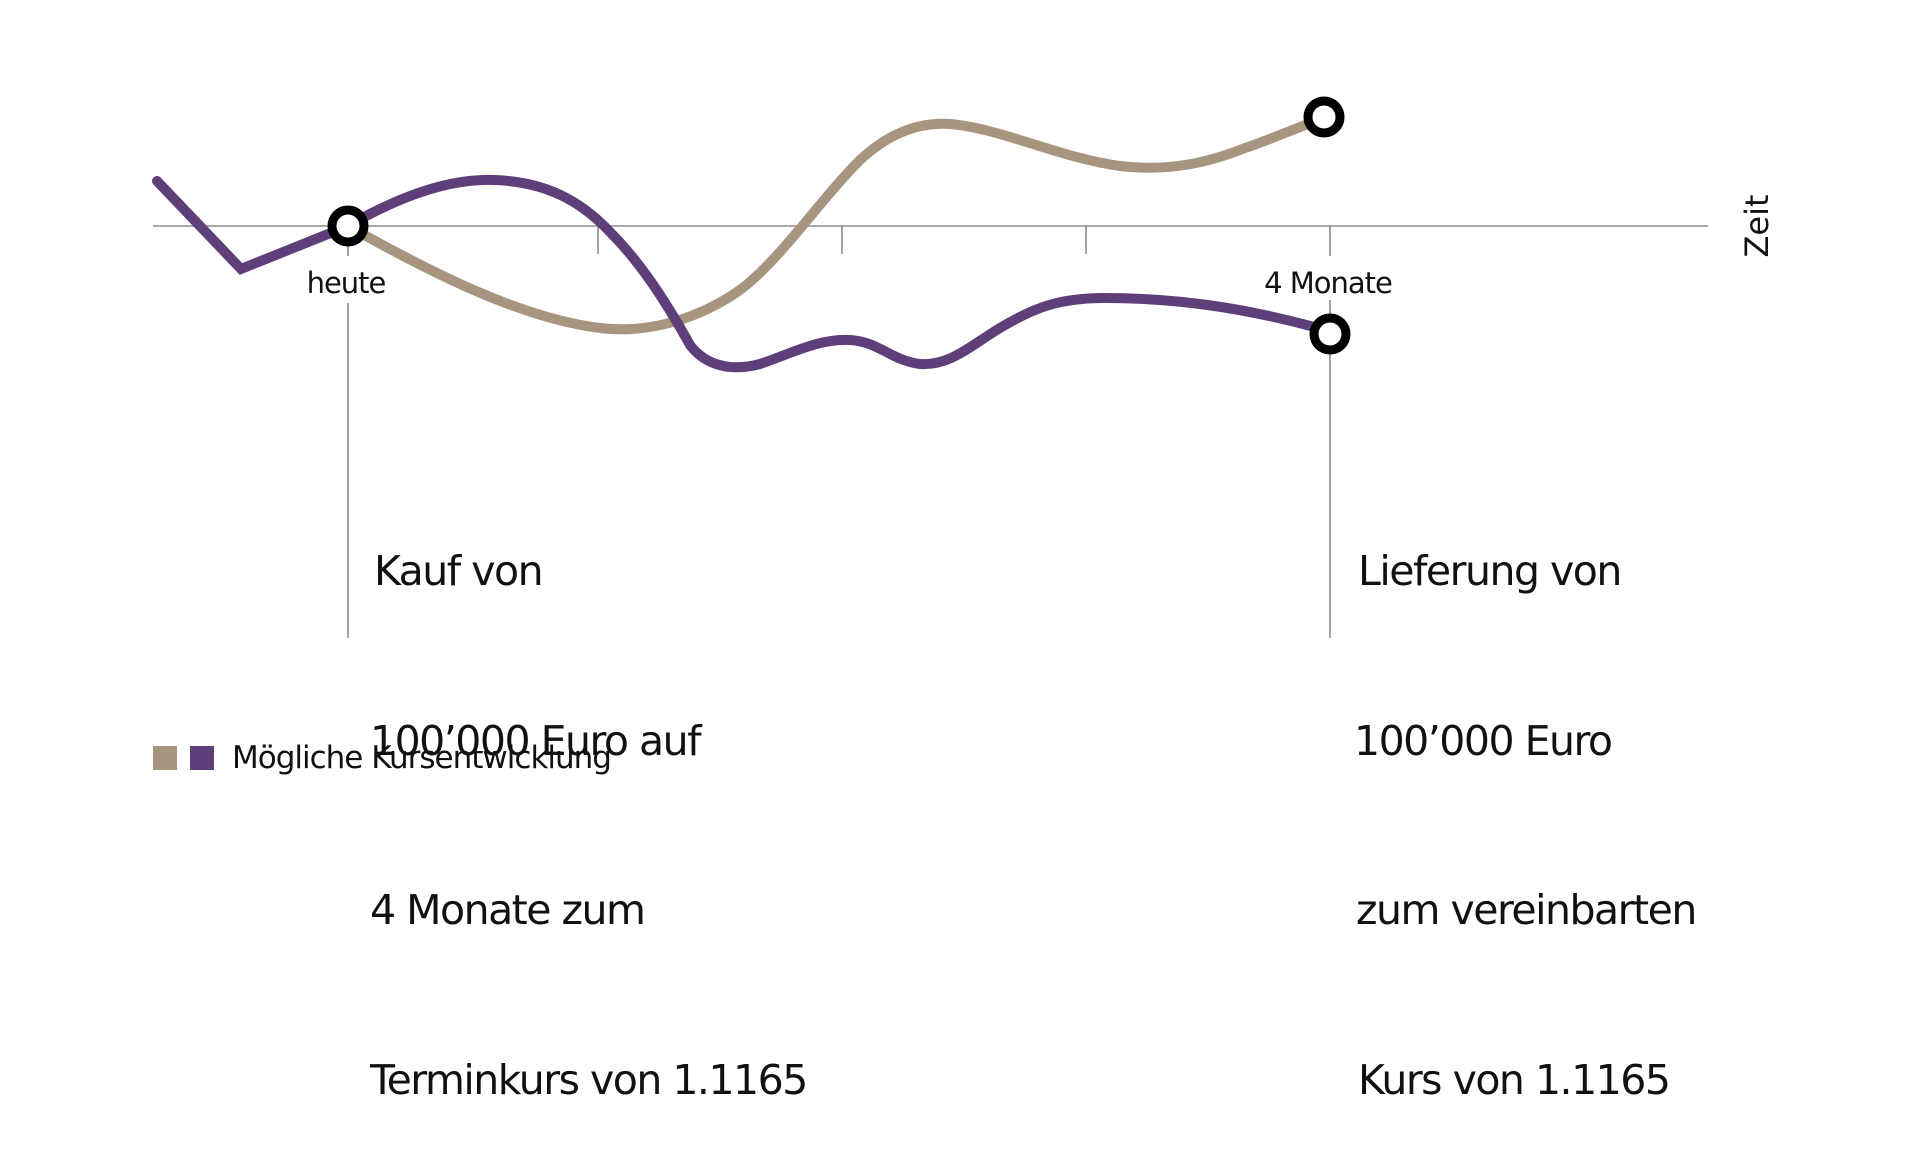 This screenshot has width=1920, height=1165. What do you see at coordinates (589, 1079) in the screenshot?
I see `annotation-purchase-line: Terminkurs von 1.1165` at bounding box center [589, 1079].